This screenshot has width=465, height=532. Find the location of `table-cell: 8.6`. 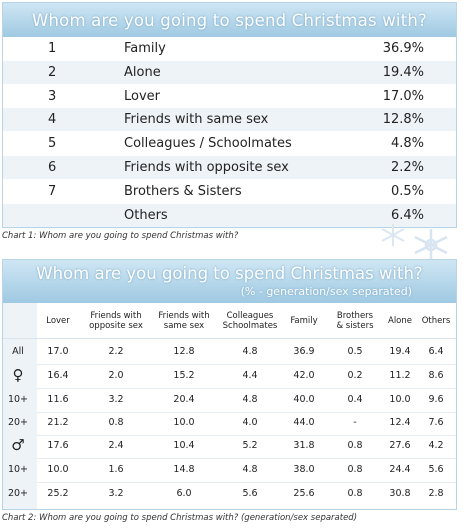

table-cell: 8.6 is located at coordinates (436, 375).